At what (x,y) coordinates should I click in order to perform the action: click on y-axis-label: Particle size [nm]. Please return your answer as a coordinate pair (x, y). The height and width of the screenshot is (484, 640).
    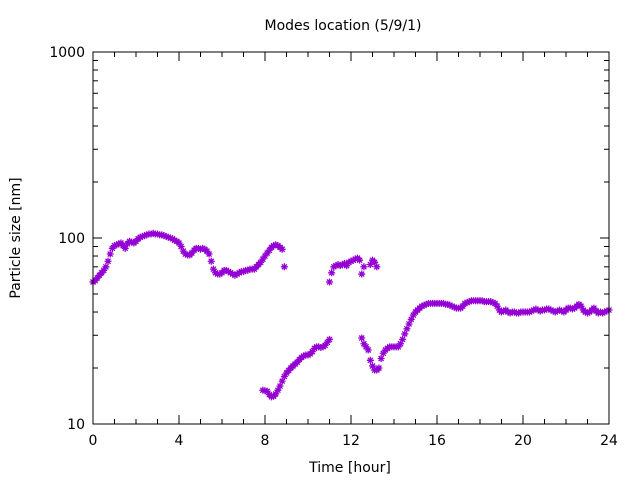
    Looking at the image, I should click on (16, 237).